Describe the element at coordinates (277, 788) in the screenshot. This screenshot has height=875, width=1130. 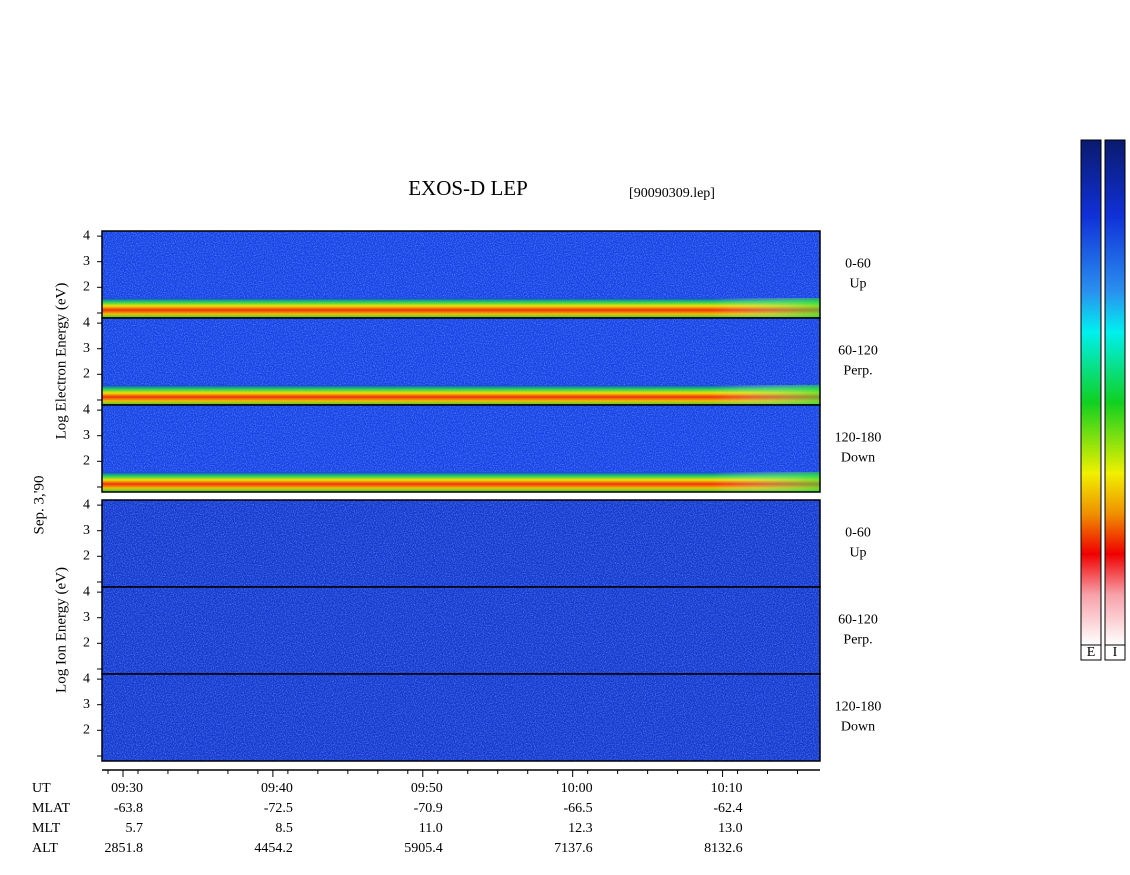
I see `x-tick-label: 09:40` at that location.